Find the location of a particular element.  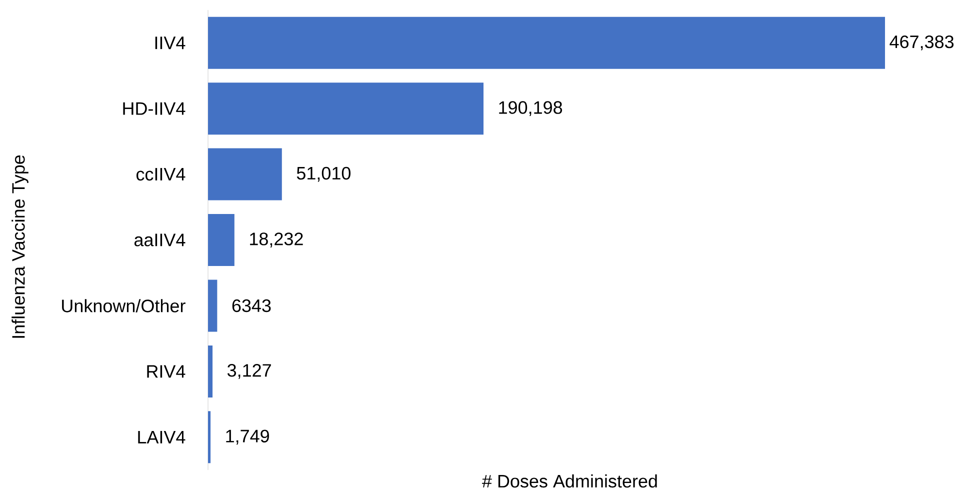

data-label: 18,232 is located at coordinates (276, 240).